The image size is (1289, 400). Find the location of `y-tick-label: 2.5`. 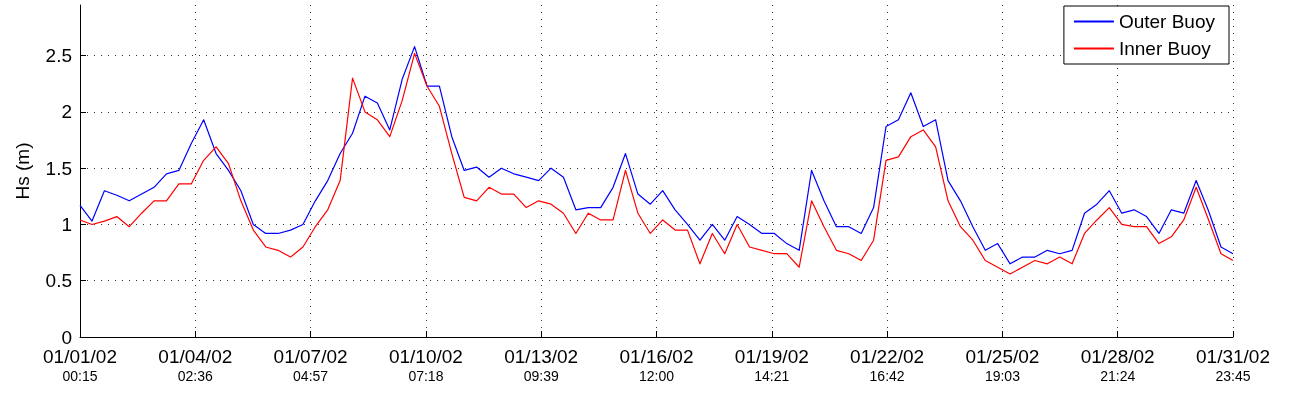

y-tick-label: 2.5 is located at coordinates (58, 56).